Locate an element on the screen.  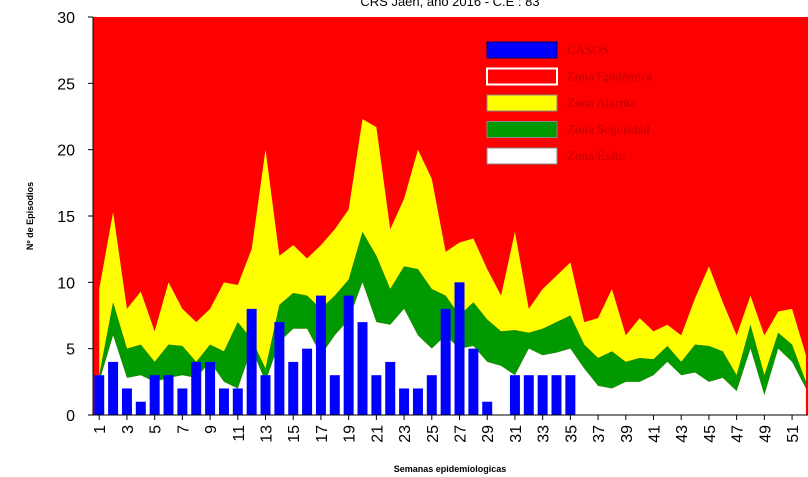
y-tick-label: 5 is located at coordinates (70, 350).